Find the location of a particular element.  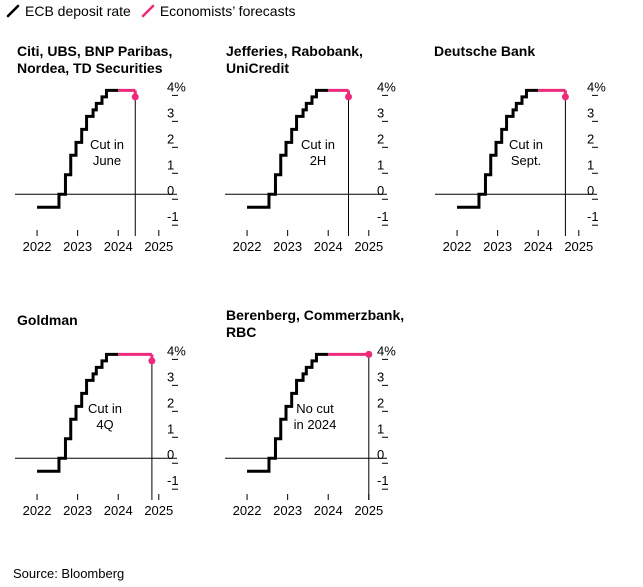

chart-panel-3: -1 0 1 2 3 4% 2022 2023 2024 2025 Cut in Sept. is located at coordinates (520, 166).